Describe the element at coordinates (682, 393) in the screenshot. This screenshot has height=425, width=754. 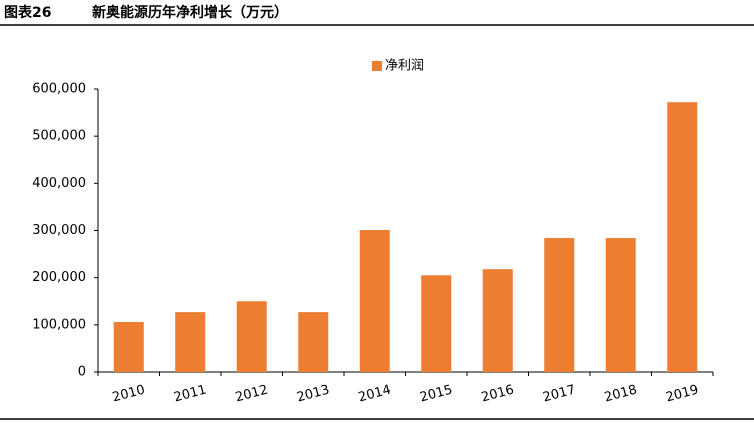
I see `x-tick-label: 2019` at that location.